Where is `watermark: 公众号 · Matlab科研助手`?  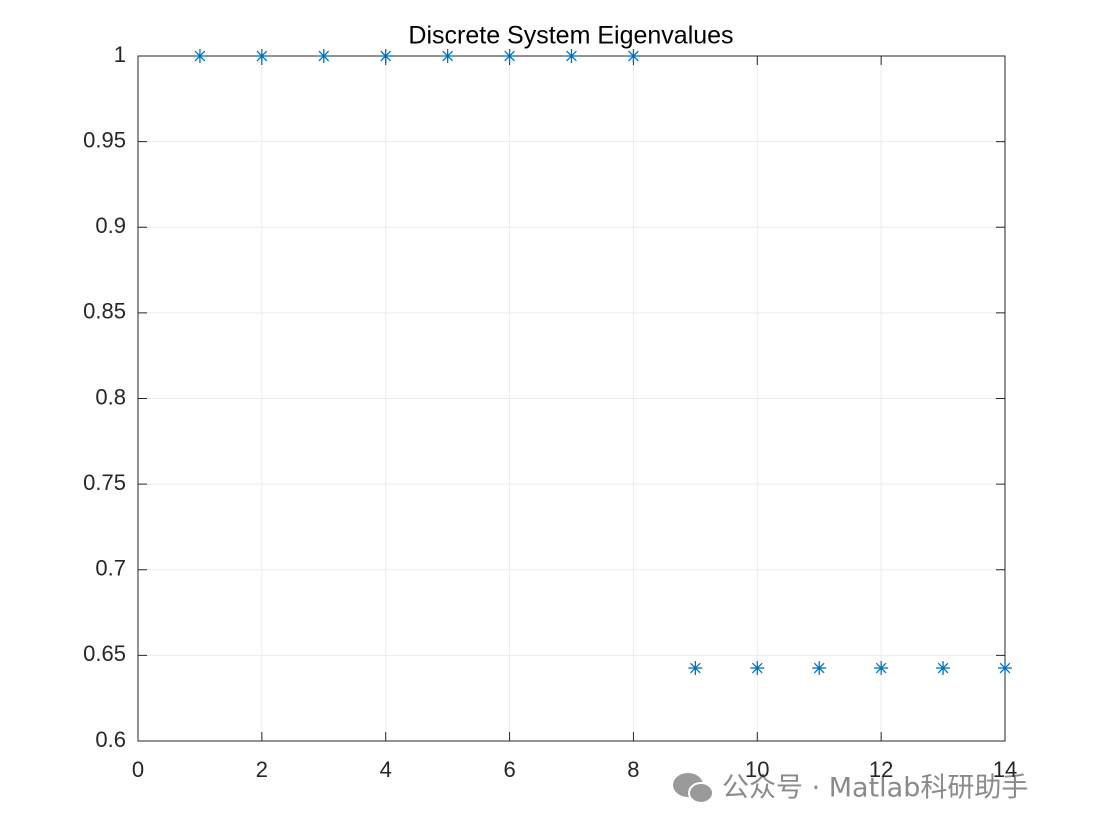
watermark: 公众号 · Matlab科研助手 is located at coordinates (875, 788).